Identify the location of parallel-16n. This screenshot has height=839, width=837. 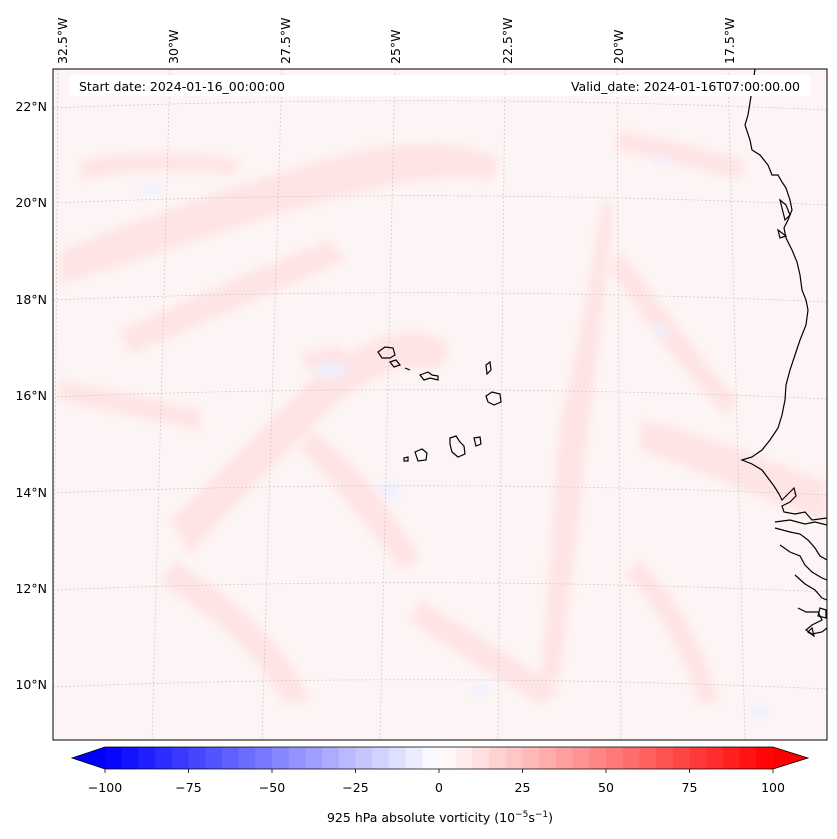
(440, 394).